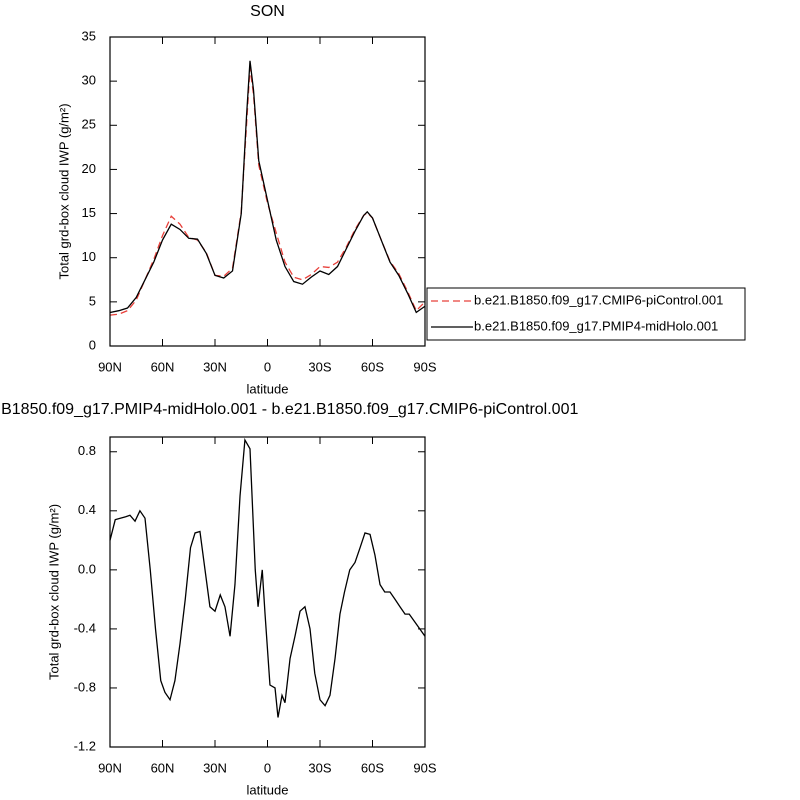 This screenshot has width=800, height=800. I want to click on y-tick-label: 10, so click(89, 256).